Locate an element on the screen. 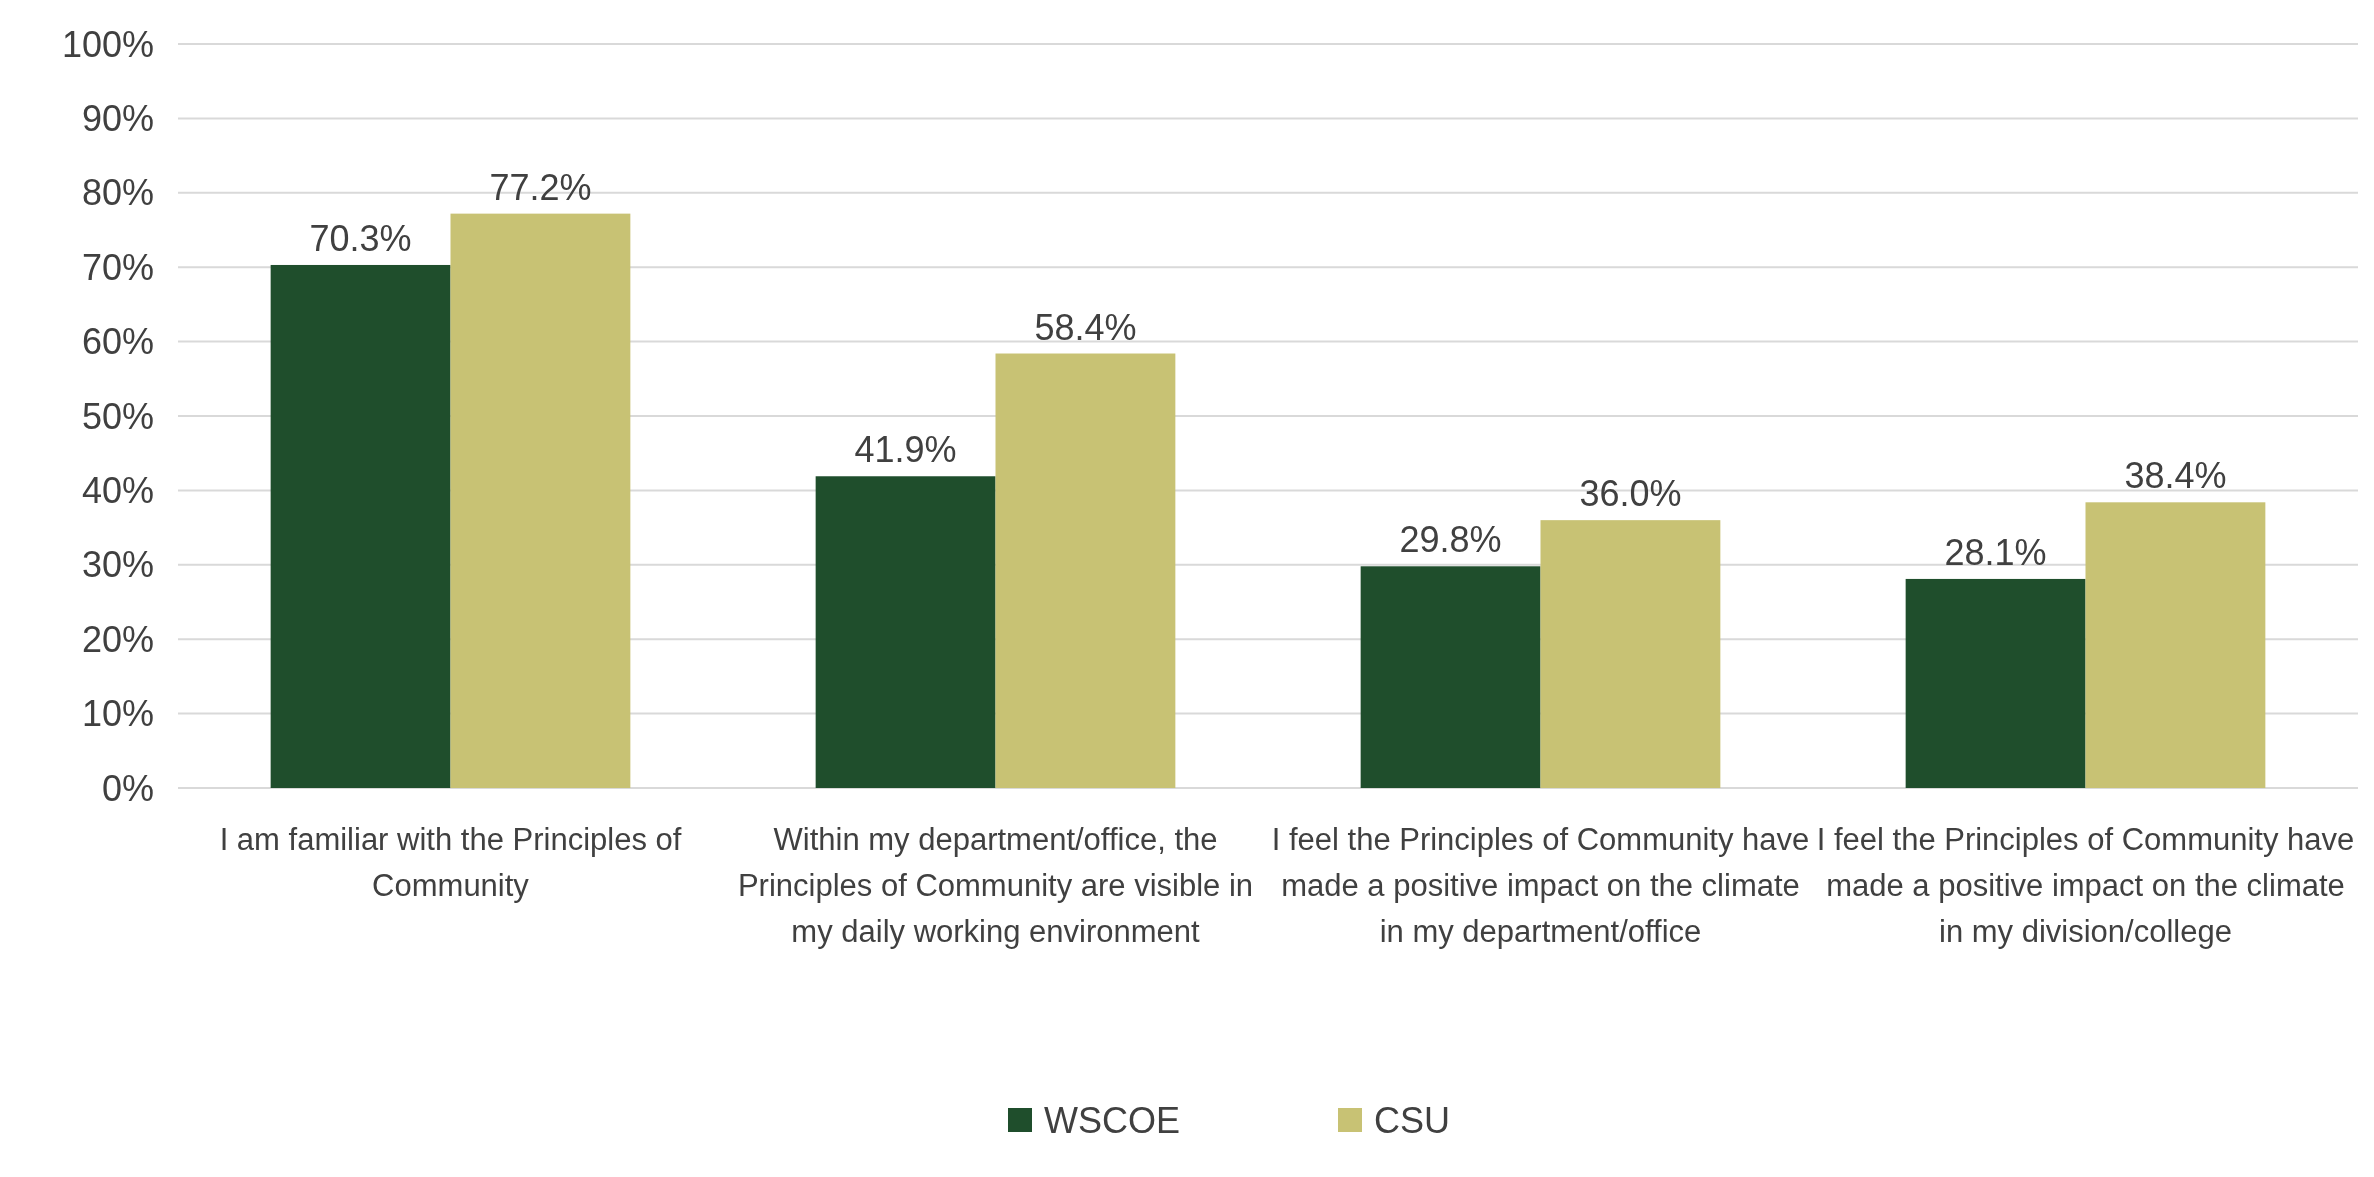 This screenshot has width=2374, height=1177. x-tick-label: I feel the Principles of Community have made a positive impact on the climate in my department/office is located at coordinates (1540, 885).